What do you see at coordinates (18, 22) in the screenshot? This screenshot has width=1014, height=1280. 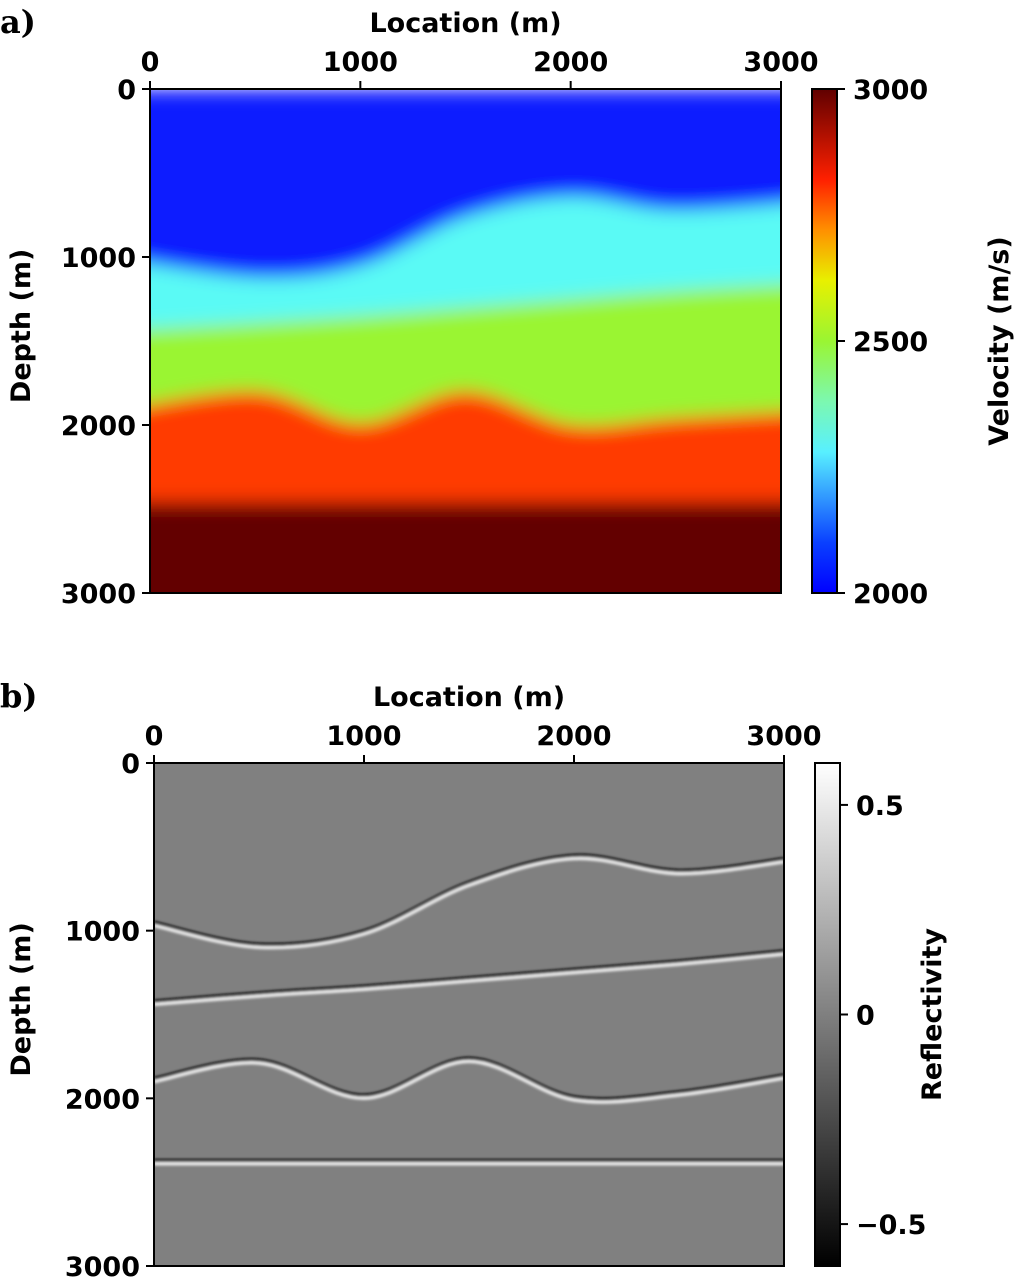 I see `panel-label: a)` at bounding box center [18, 22].